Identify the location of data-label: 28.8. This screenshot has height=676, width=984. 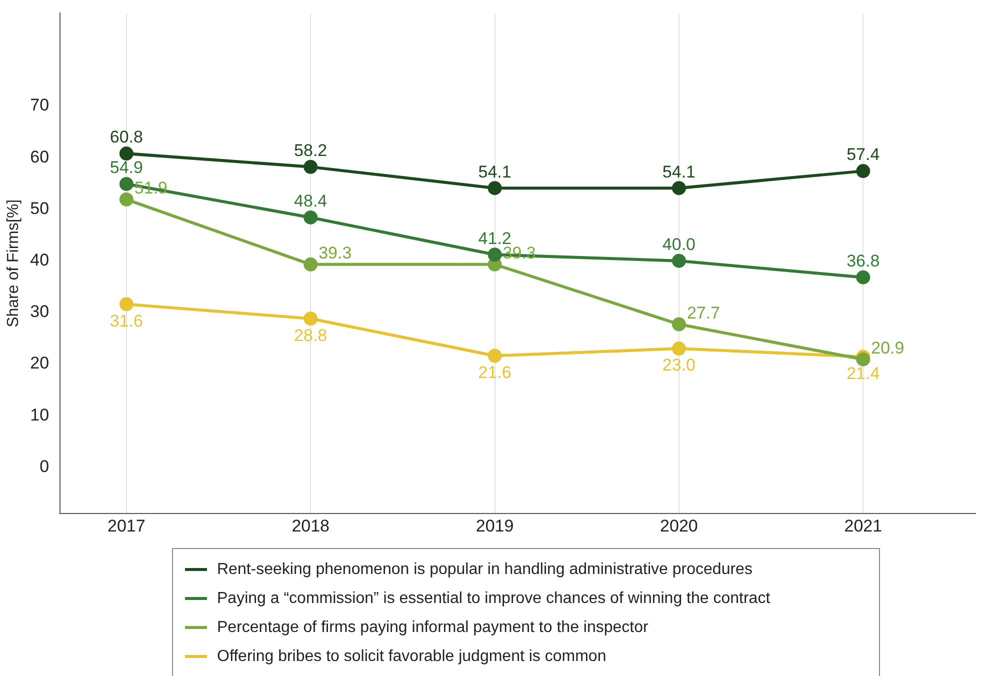
(311, 335).